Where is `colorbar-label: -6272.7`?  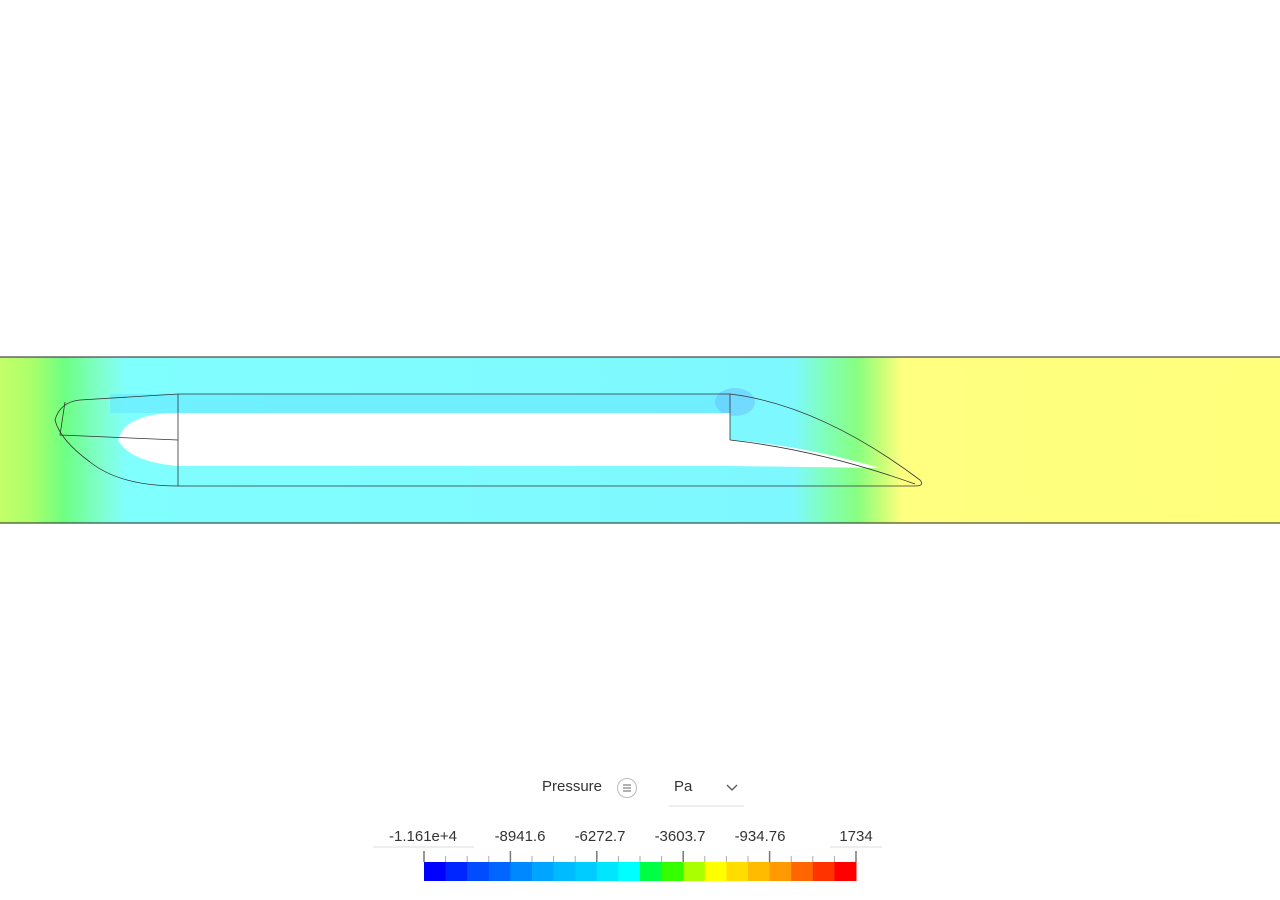 colorbar-label: -6272.7 is located at coordinates (600, 836).